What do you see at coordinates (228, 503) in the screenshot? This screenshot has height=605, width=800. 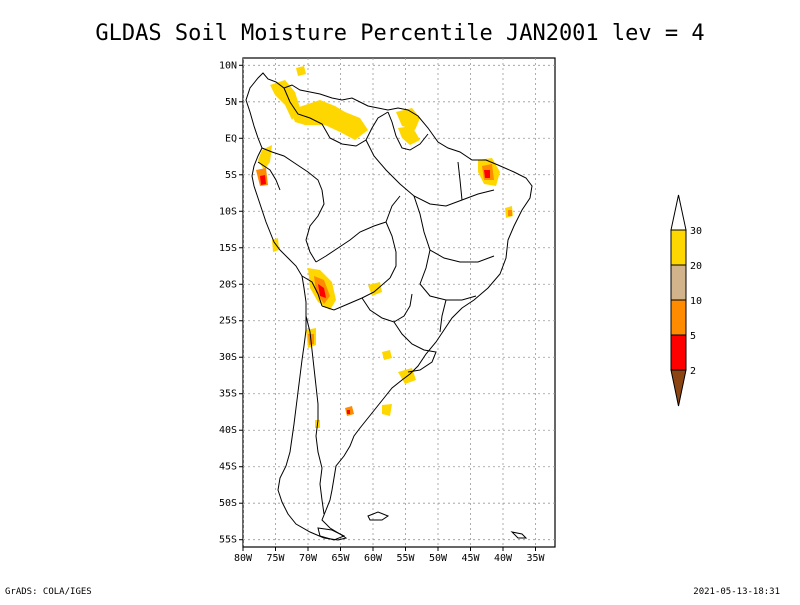 I see `lat-label: 50S` at bounding box center [228, 503].